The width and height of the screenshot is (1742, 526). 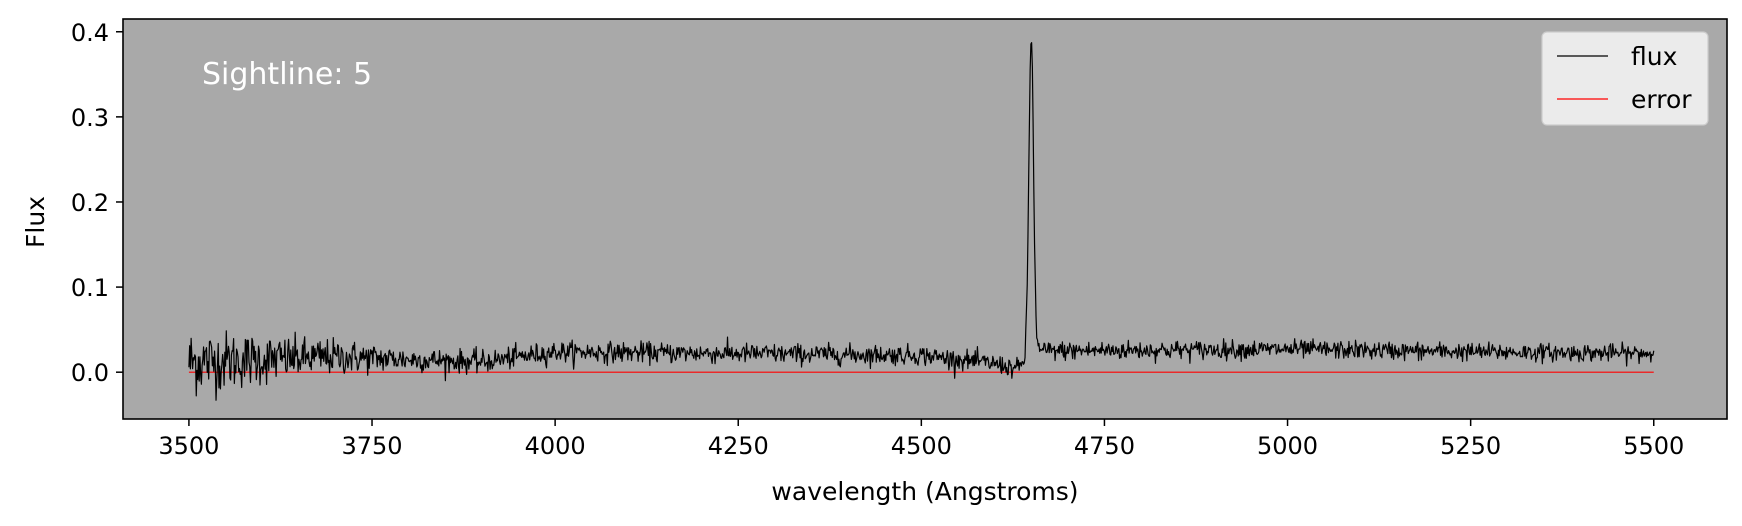 What do you see at coordinates (1470, 446) in the screenshot?
I see `x-tick-label-5250: 5250` at bounding box center [1470, 446].